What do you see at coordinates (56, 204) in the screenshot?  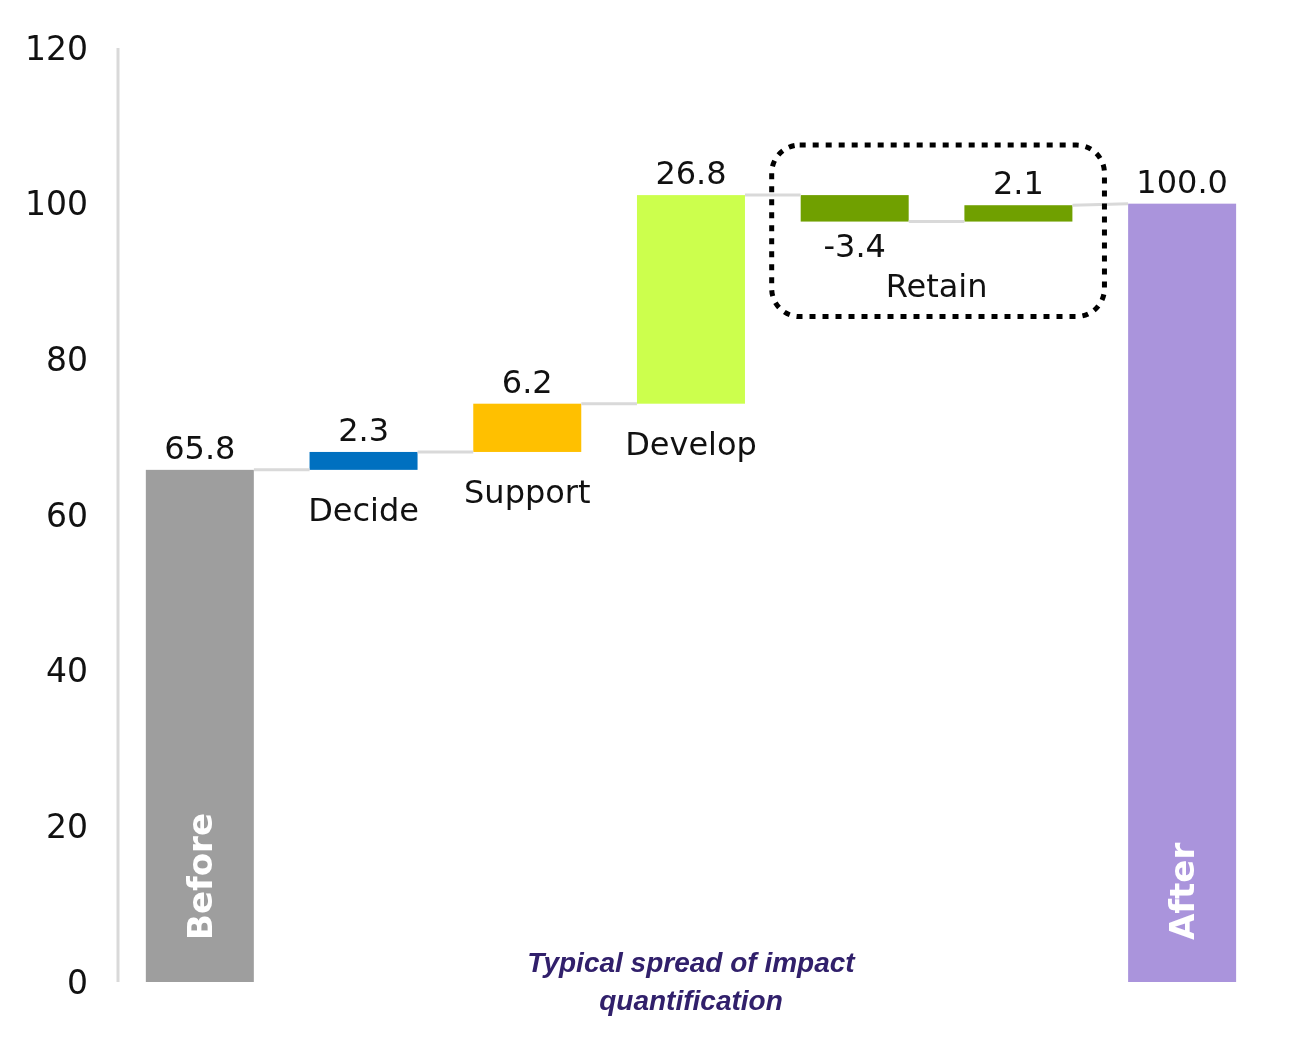 I see `y-tick-label: 100` at bounding box center [56, 204].